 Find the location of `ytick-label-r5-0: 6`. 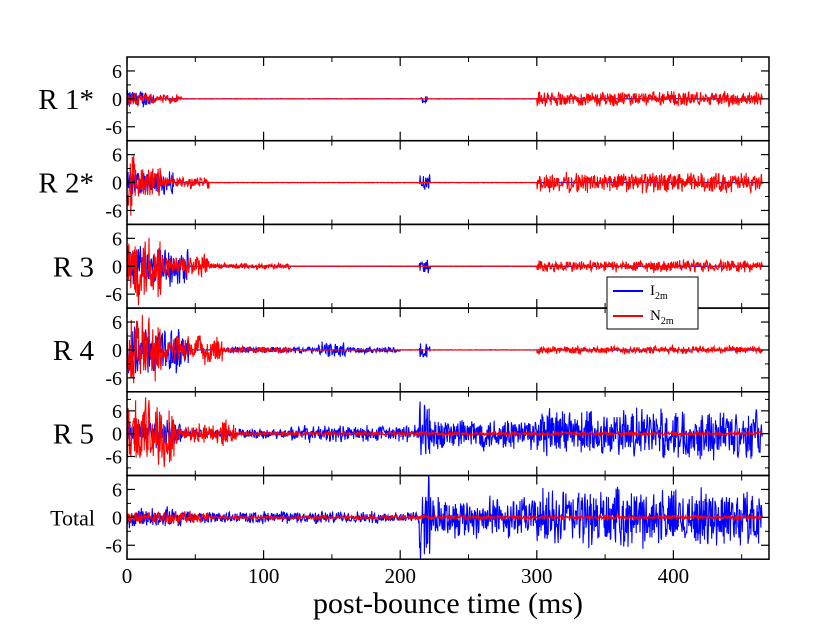

ytick-label-r5-0: 6 is located at coordinates (117, 412).